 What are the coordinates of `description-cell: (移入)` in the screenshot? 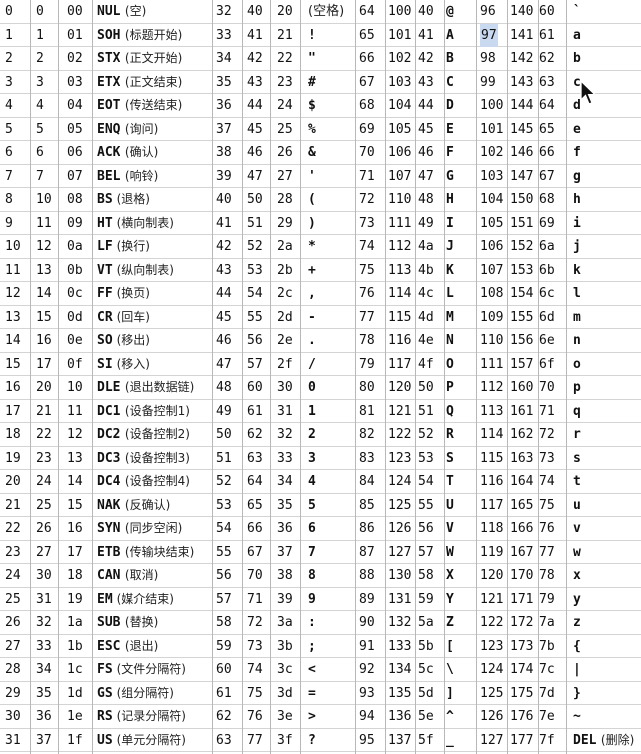 It's located at (133, 363).